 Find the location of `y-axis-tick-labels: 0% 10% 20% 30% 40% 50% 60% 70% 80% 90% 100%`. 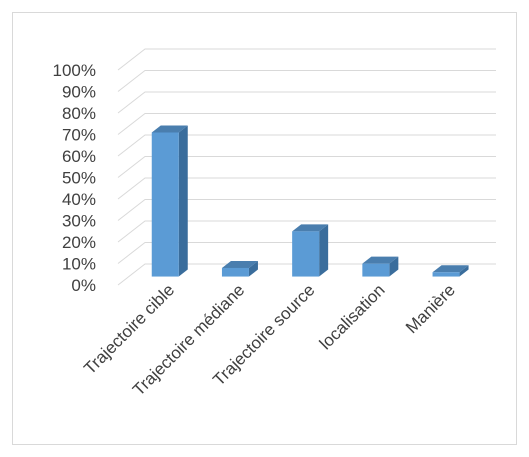

y-axis-tick-labels: 0% 10% 20% 30% 40% 50% 60% 70% 80% 90% 100% is located at coordinates (74, 178).